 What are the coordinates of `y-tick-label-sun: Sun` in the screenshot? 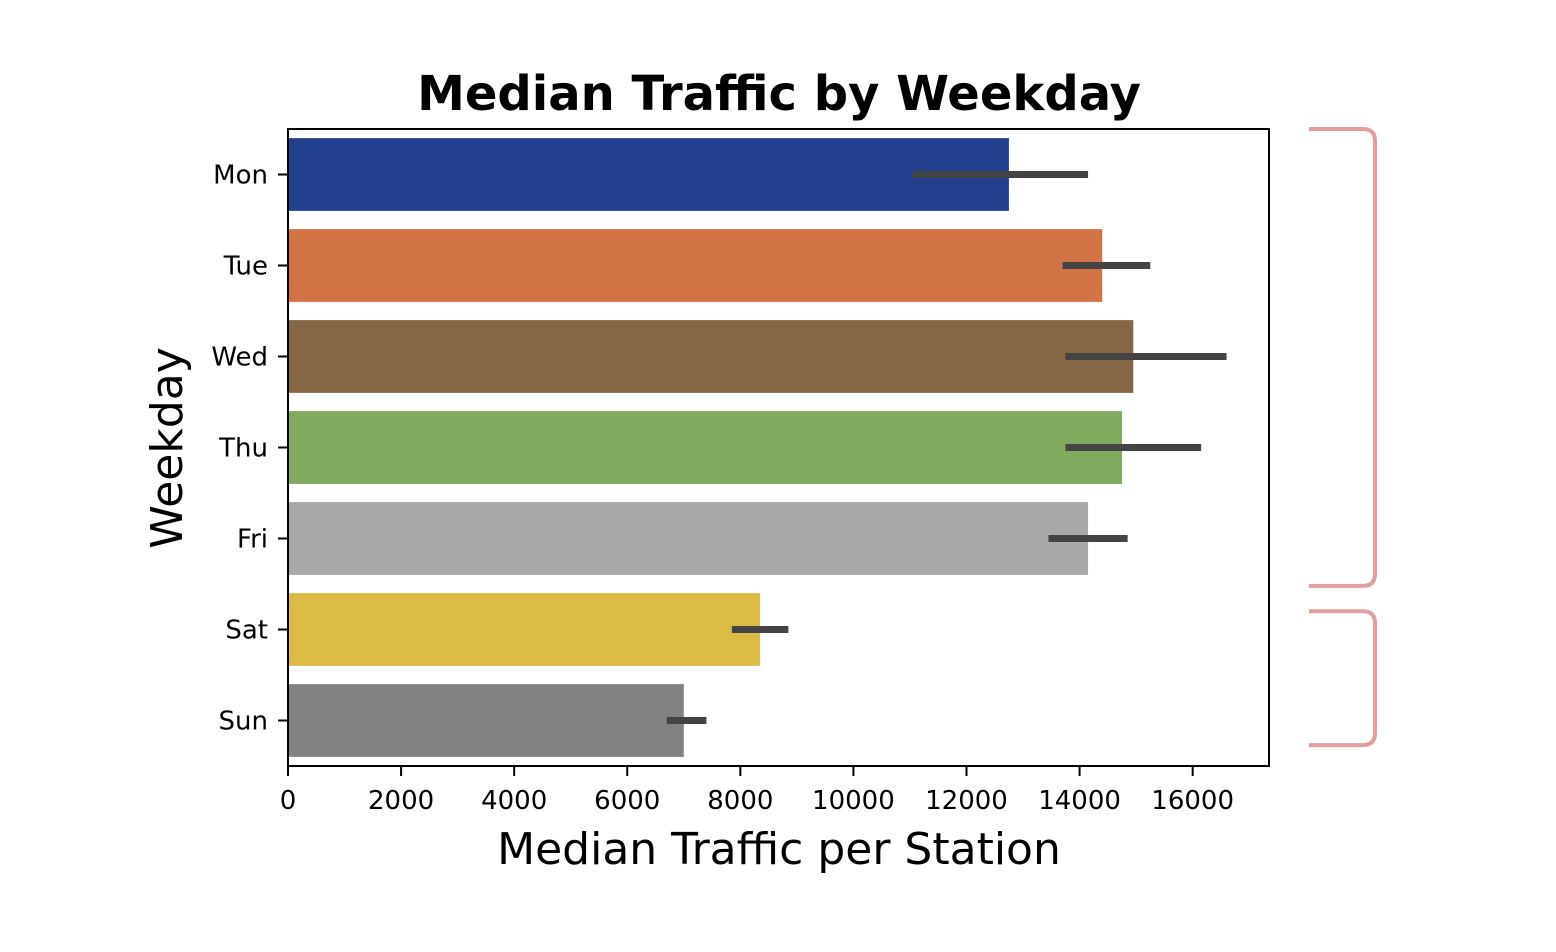 It's located at (243, 722).